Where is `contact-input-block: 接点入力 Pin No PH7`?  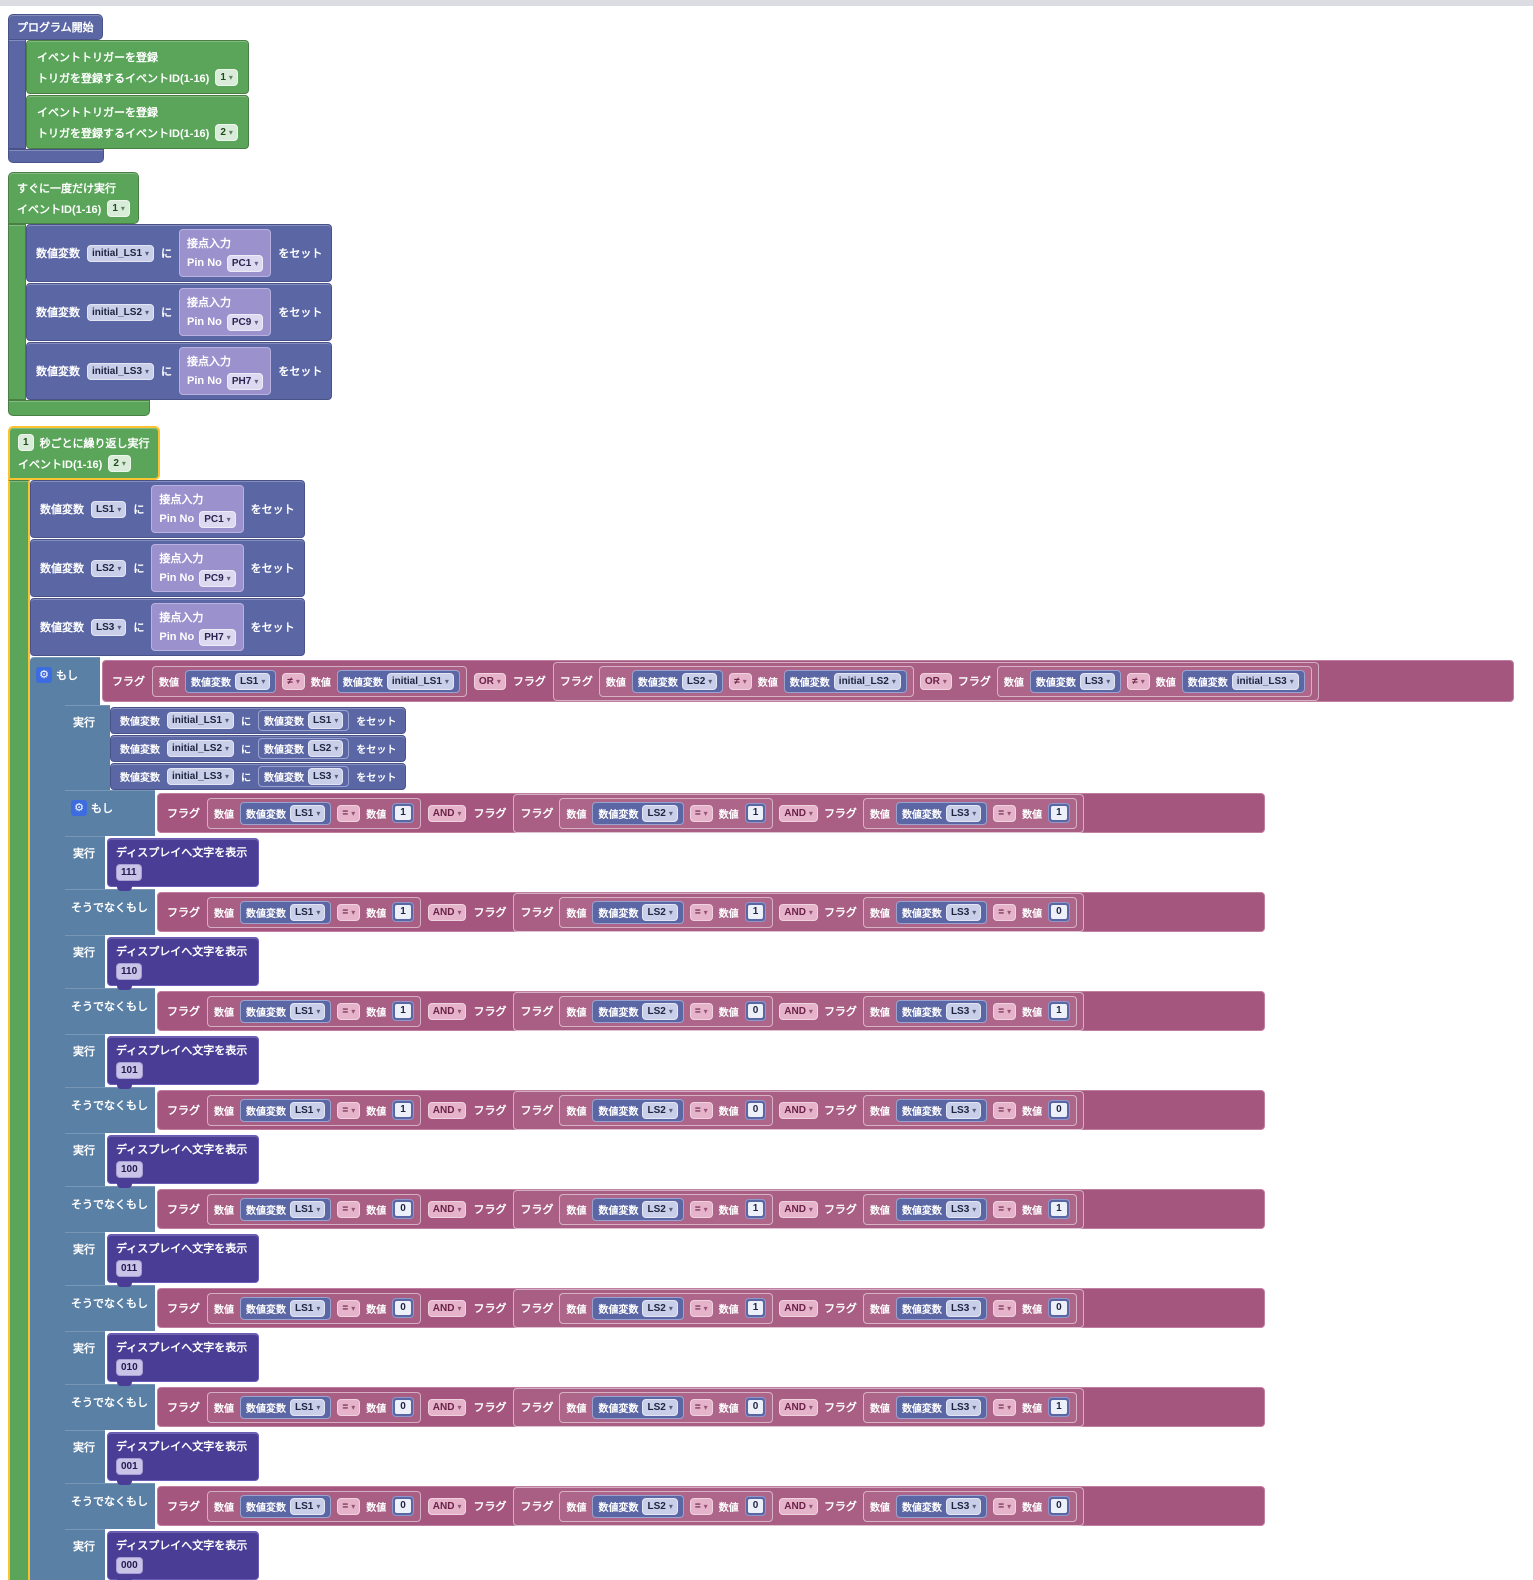
contact-input-block: 接点入力 Pin No PH7 is located at coordinates (197, 627).